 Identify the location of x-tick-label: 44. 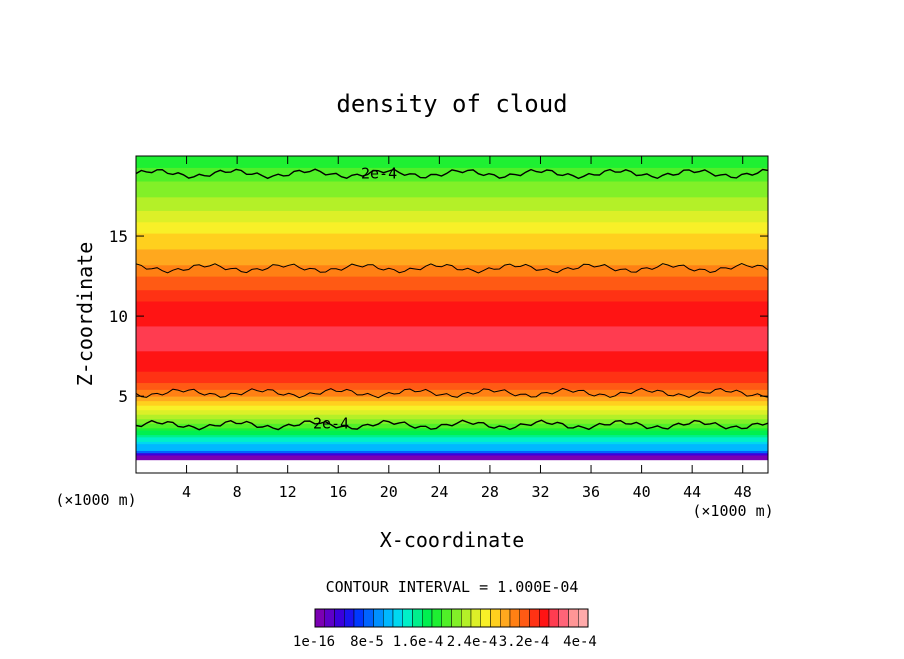
(692, 492).